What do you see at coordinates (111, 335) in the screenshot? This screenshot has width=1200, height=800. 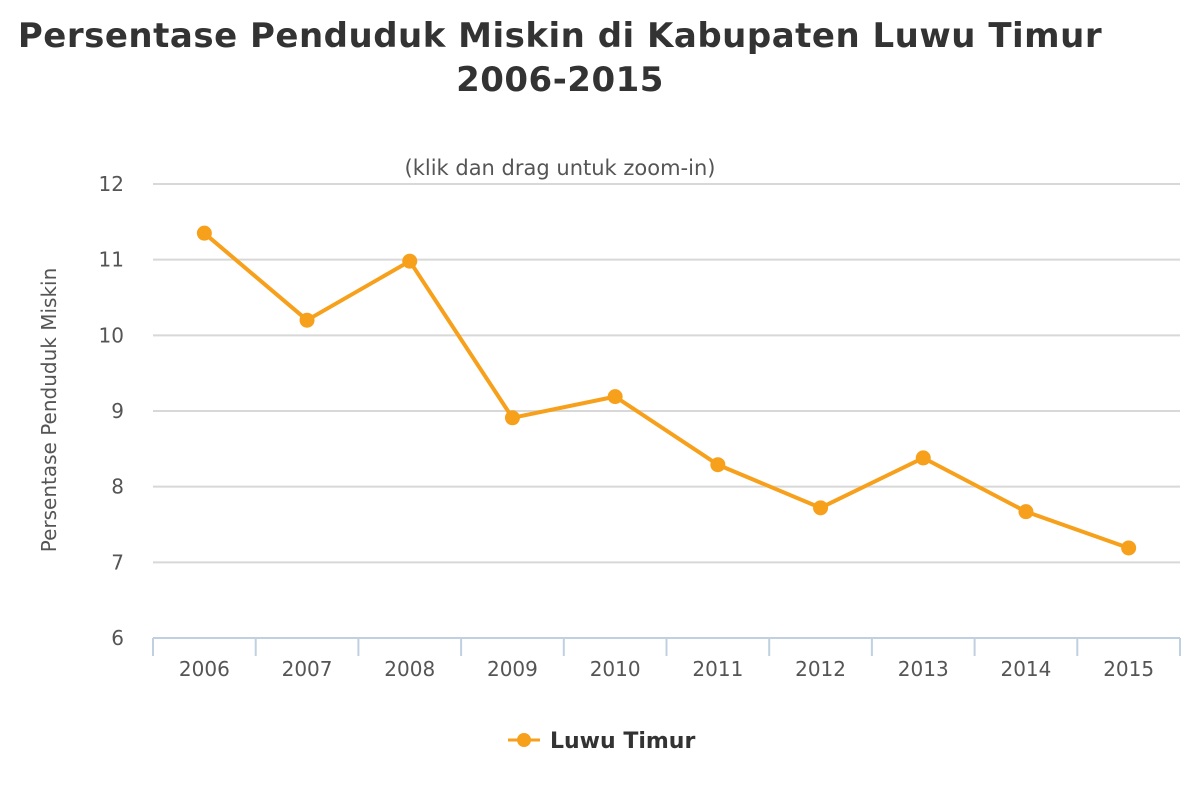 I see `y-tick-label: 10` at bounding box center [111, 335].